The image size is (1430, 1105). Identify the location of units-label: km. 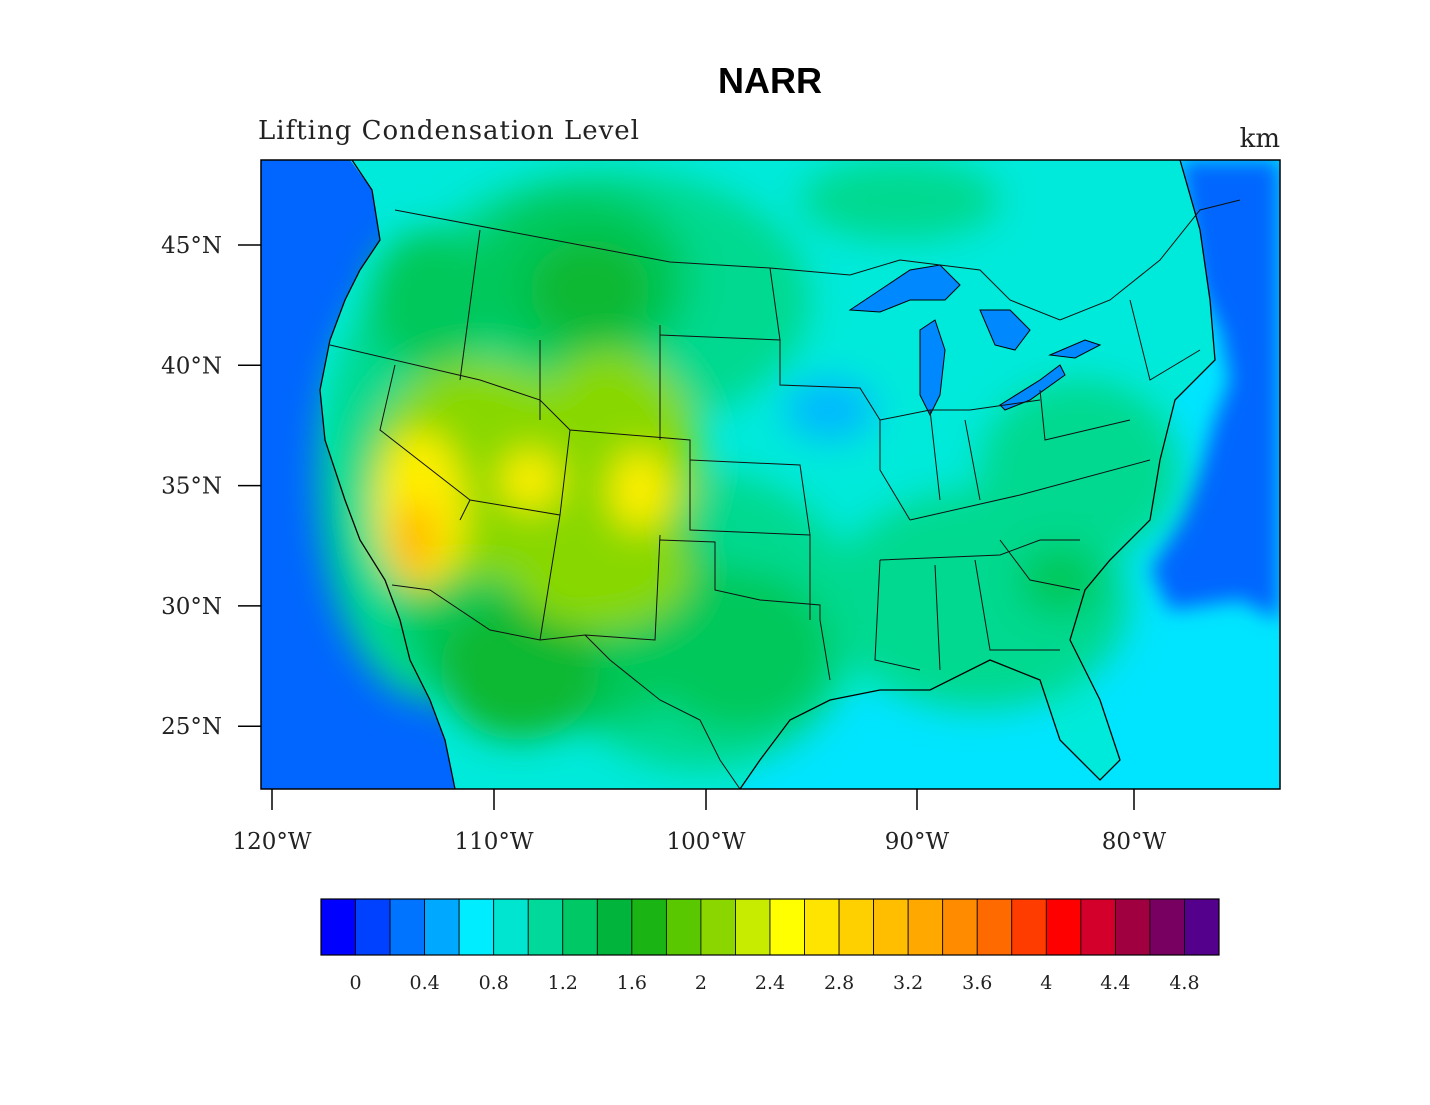
(1259, 139).